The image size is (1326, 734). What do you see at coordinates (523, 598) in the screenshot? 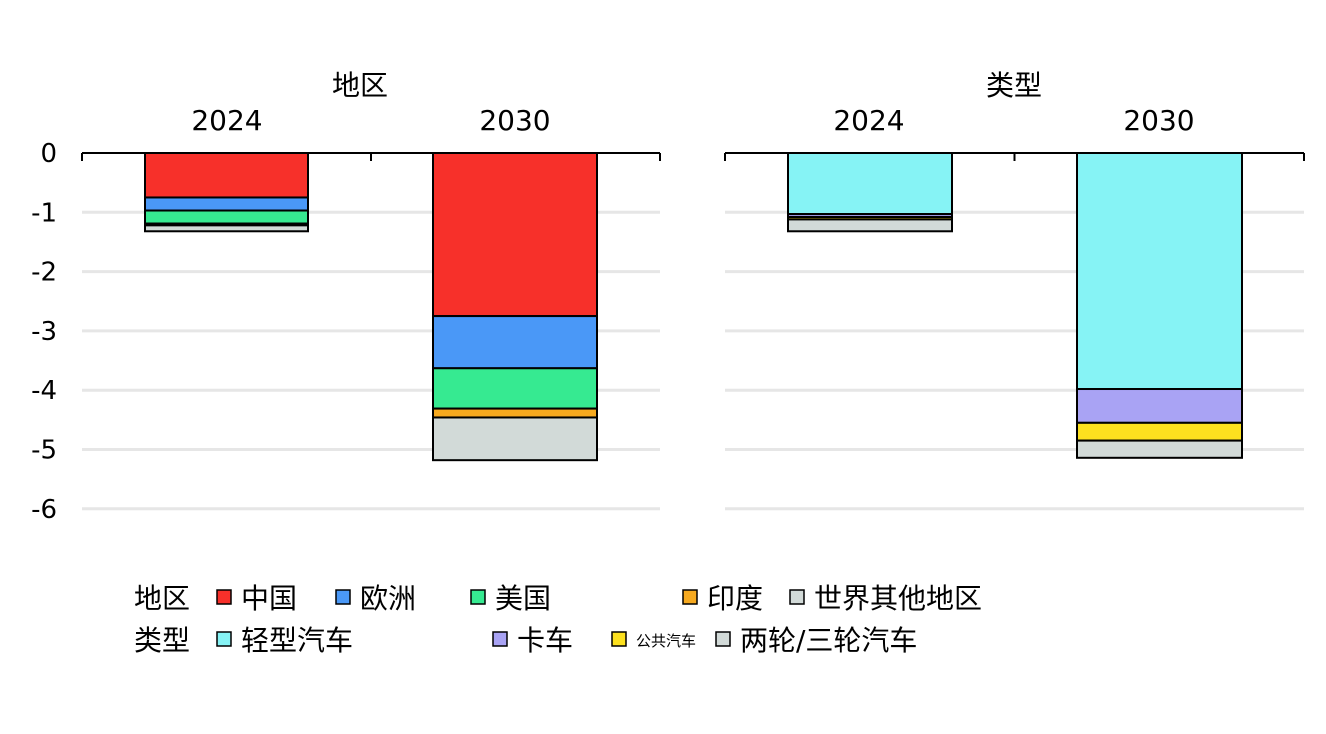
I see `legend-label: 美国` at bounding box center [523, 598].